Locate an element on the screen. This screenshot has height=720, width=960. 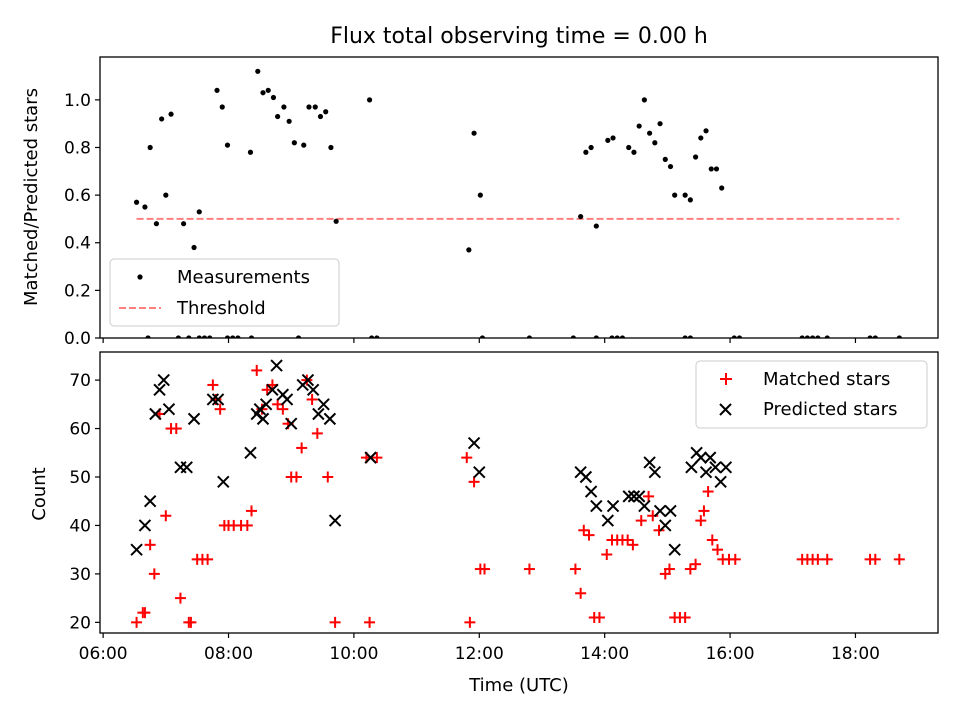
top-y-tick-label: 0.6 is located at coordinates (77, 196).